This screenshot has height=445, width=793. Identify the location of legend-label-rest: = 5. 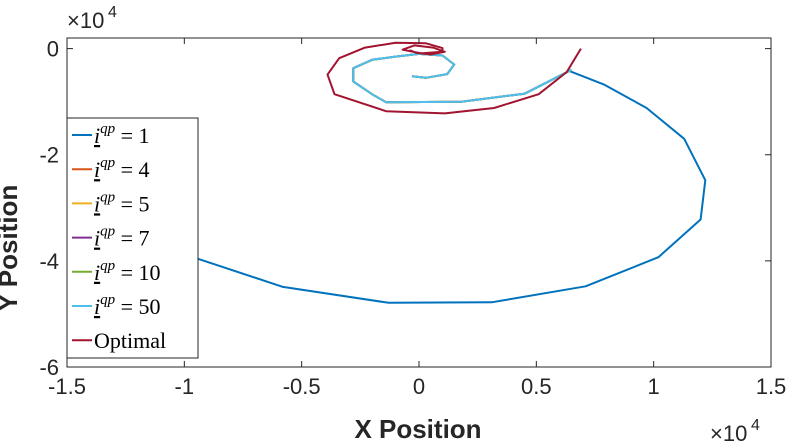
(132, 203).